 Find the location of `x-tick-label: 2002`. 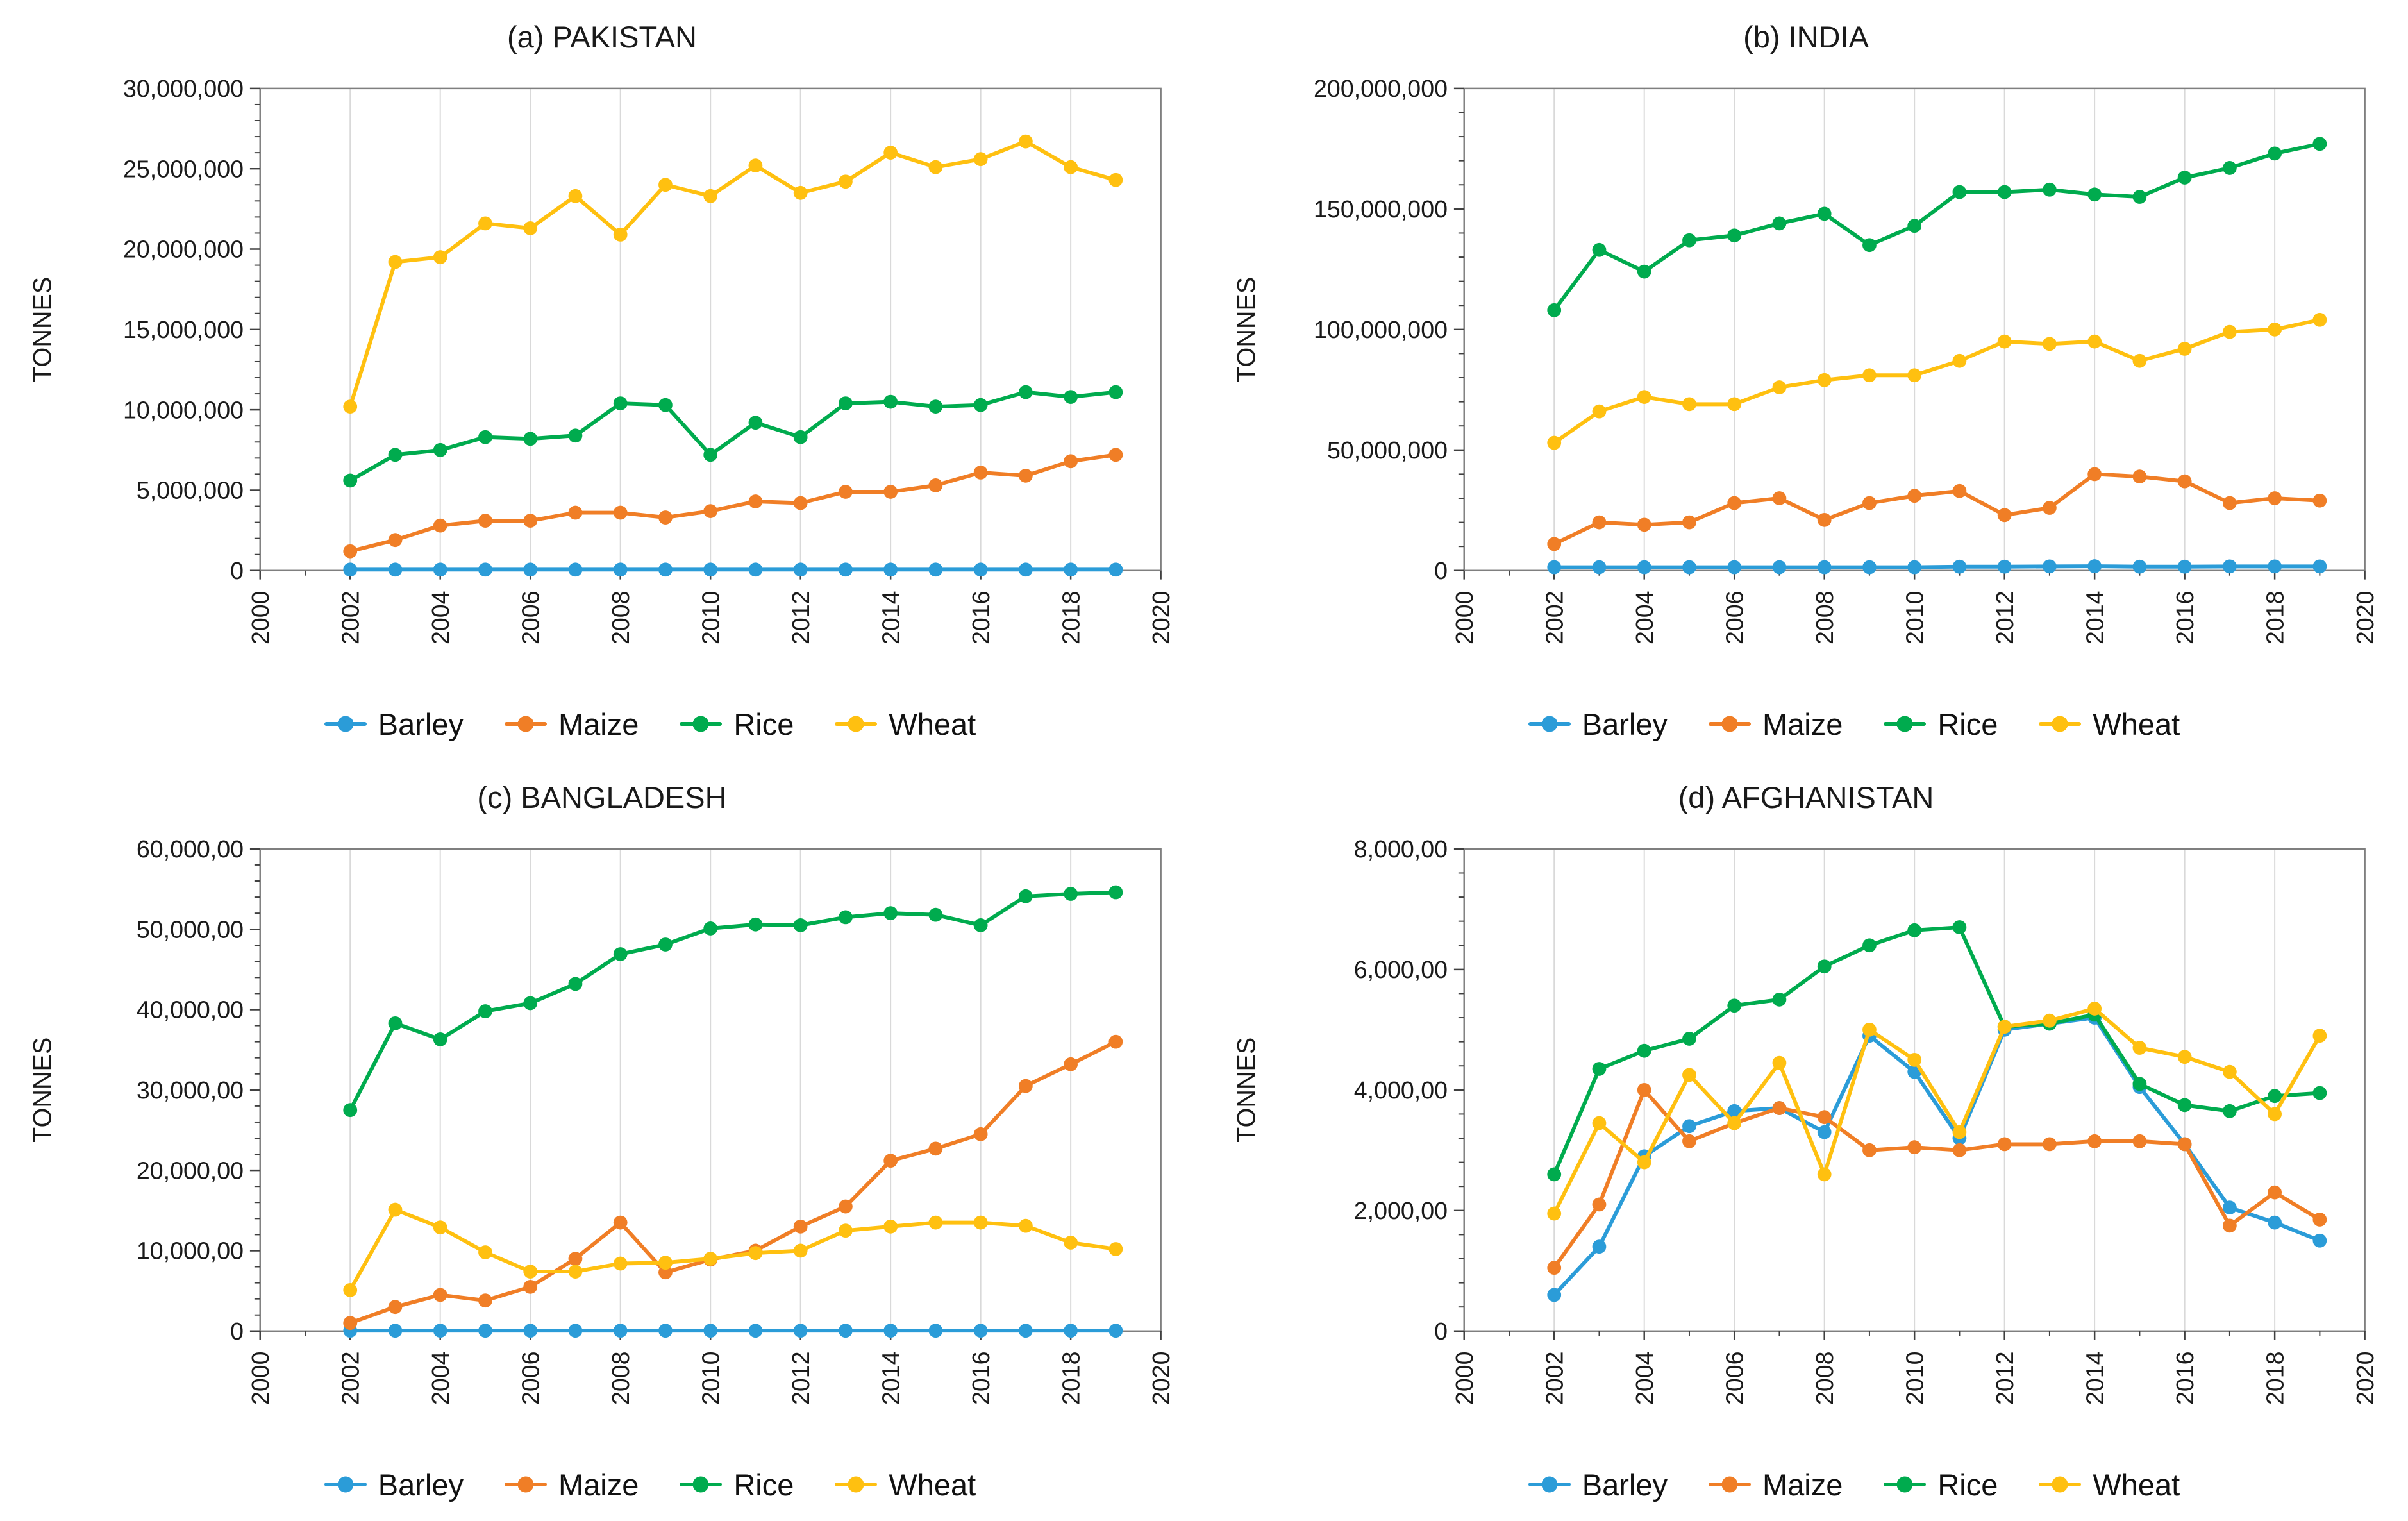

x-tick-label: 2002 is located at coordinates (1554, 1378).